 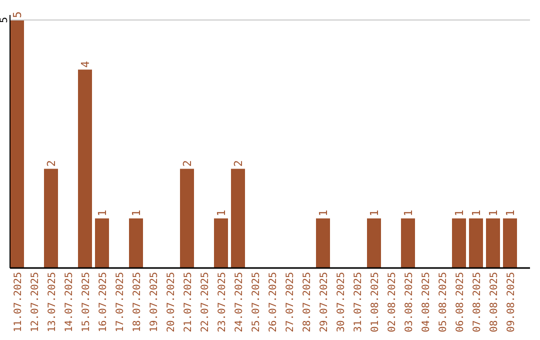 I want to click on x-tick-label: 09.08.2025, so click(x=511, y=302).